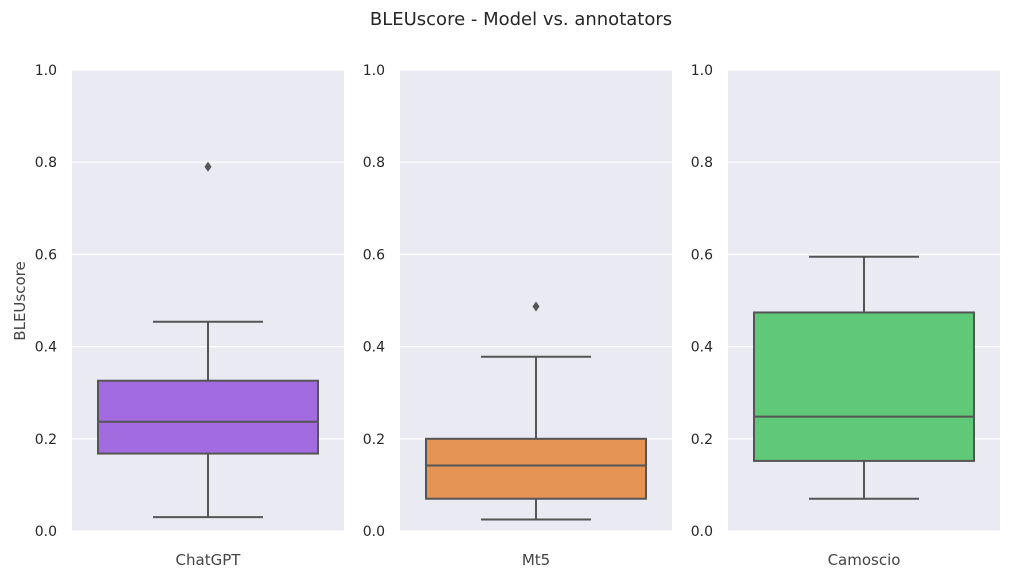 This screenshot has height=578, width=1011. Describe the element at coordinates (521, 19) in the screenshot. I see `chart-title: BLEUscore - Model vs. annotators` at that location.